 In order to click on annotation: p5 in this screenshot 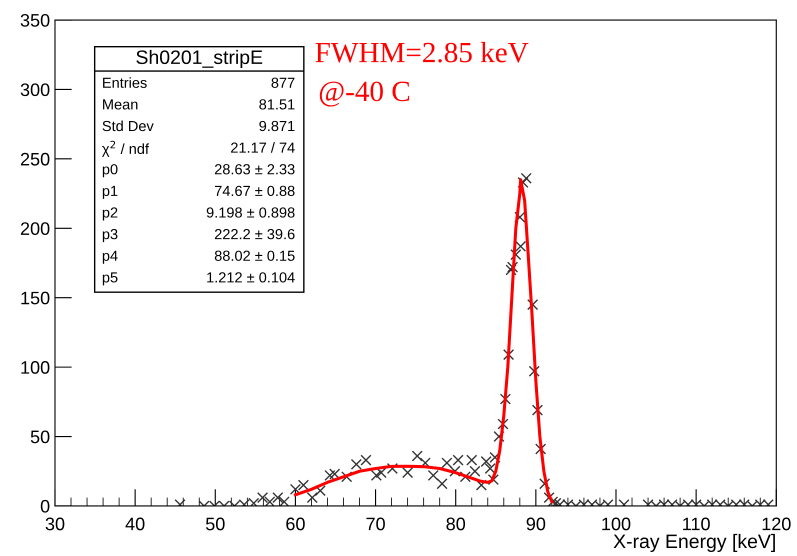, I will do `click(110, 279)`.